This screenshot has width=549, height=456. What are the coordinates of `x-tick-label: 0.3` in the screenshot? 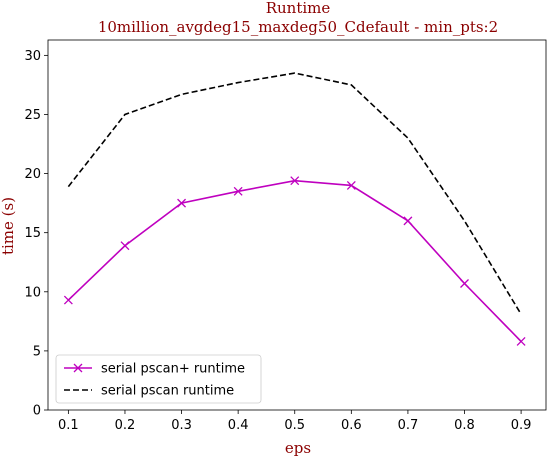 It's located at (181, 425).